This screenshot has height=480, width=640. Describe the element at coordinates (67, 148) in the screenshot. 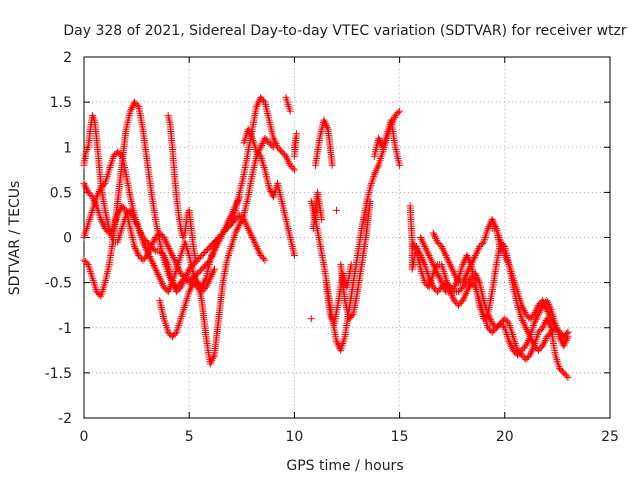

I see `y-tick-label: 1` at that location.